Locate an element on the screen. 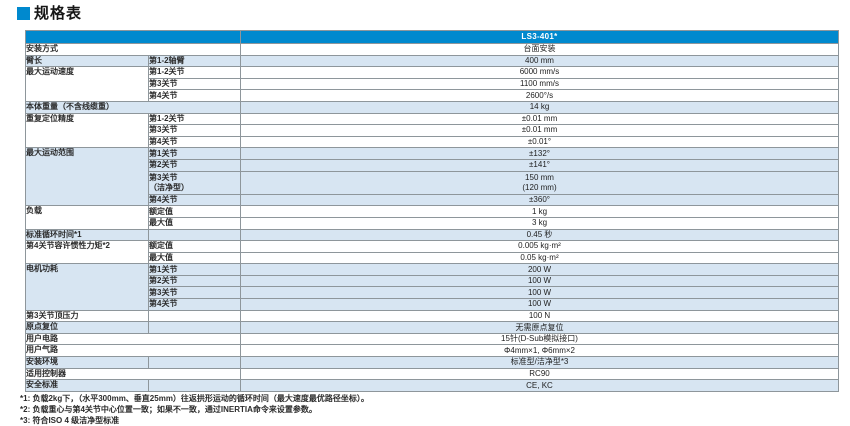  spec-row: 标准循环时间*1 0.45 秒 is located at coordinates (432, 235).